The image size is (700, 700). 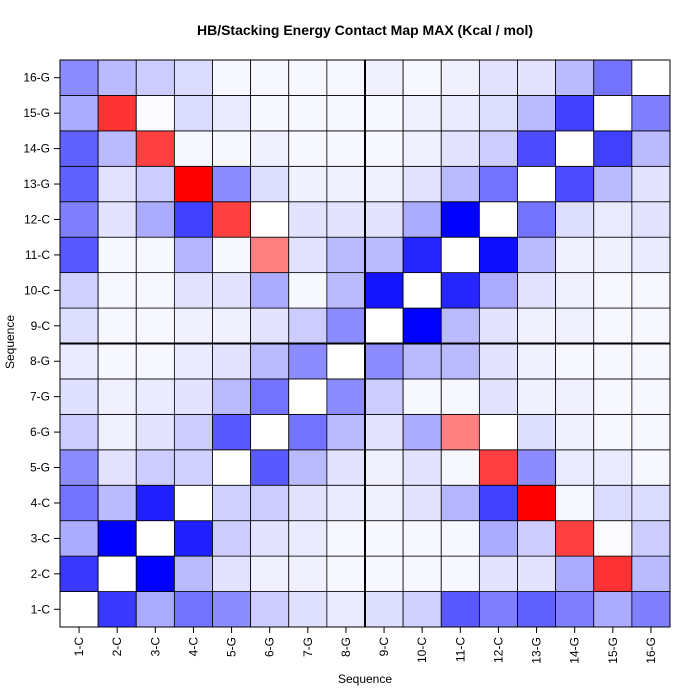 I want to click on heatmap-cell-1-C-1-C, so click(x=79, y=609).